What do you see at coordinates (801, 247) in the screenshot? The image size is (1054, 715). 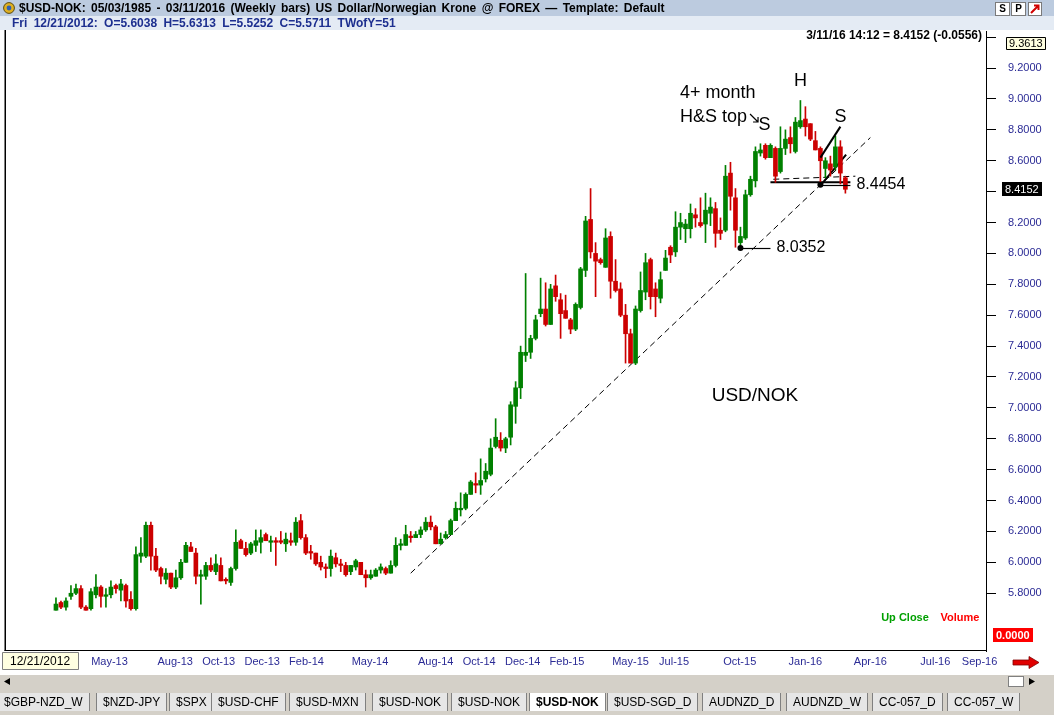 I see `annotation: 8.0352` at bounding box center [801, 247].